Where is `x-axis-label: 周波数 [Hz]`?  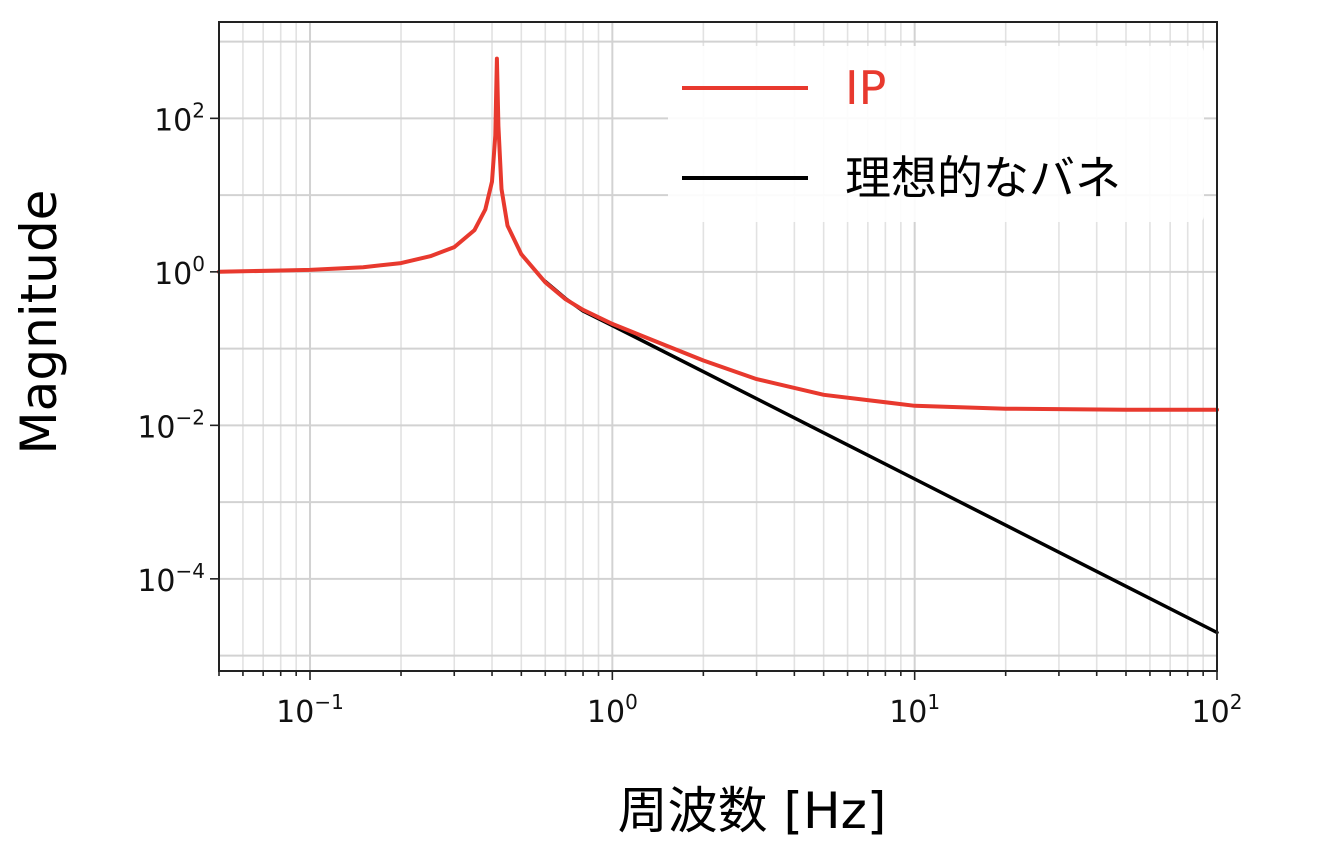 x-axis-label: 周波数 [Hz] is located at coordinates (752, 811).